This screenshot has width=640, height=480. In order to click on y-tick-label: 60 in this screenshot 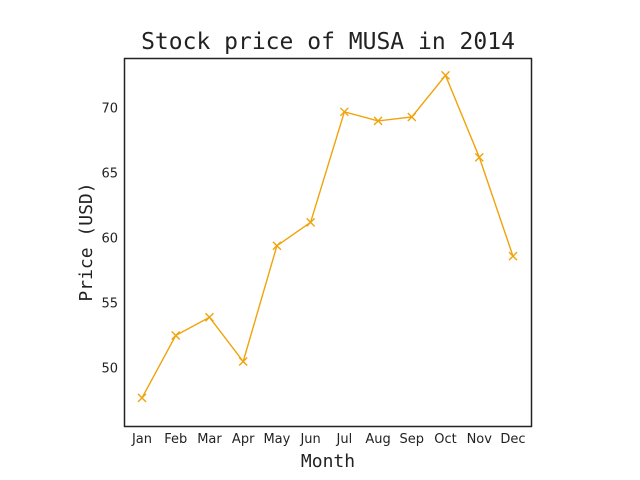, I will do `click(109, 238)`.